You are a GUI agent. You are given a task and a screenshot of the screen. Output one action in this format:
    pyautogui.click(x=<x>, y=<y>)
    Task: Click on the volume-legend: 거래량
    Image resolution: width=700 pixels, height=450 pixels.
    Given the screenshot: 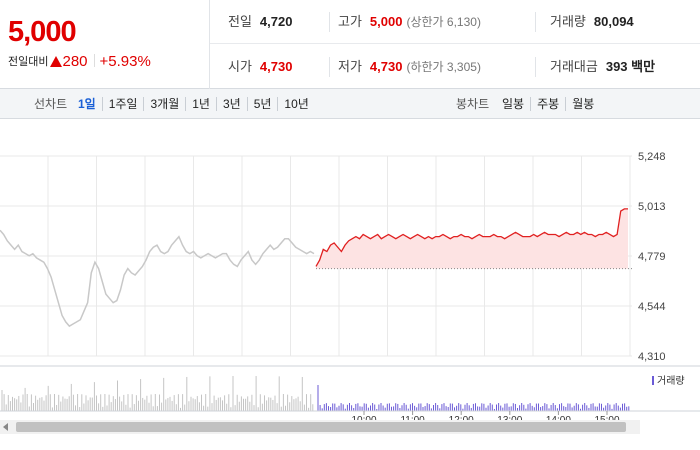 What is the action you would take?
    pyautogui.click(x=668, y=379)
    